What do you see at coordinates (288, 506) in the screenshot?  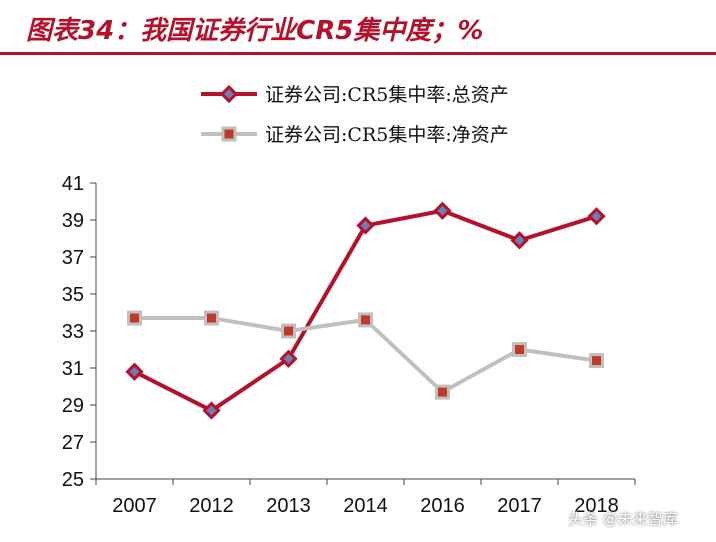 I see `x-tick-label: 2013` at bounding box center [288, 506].